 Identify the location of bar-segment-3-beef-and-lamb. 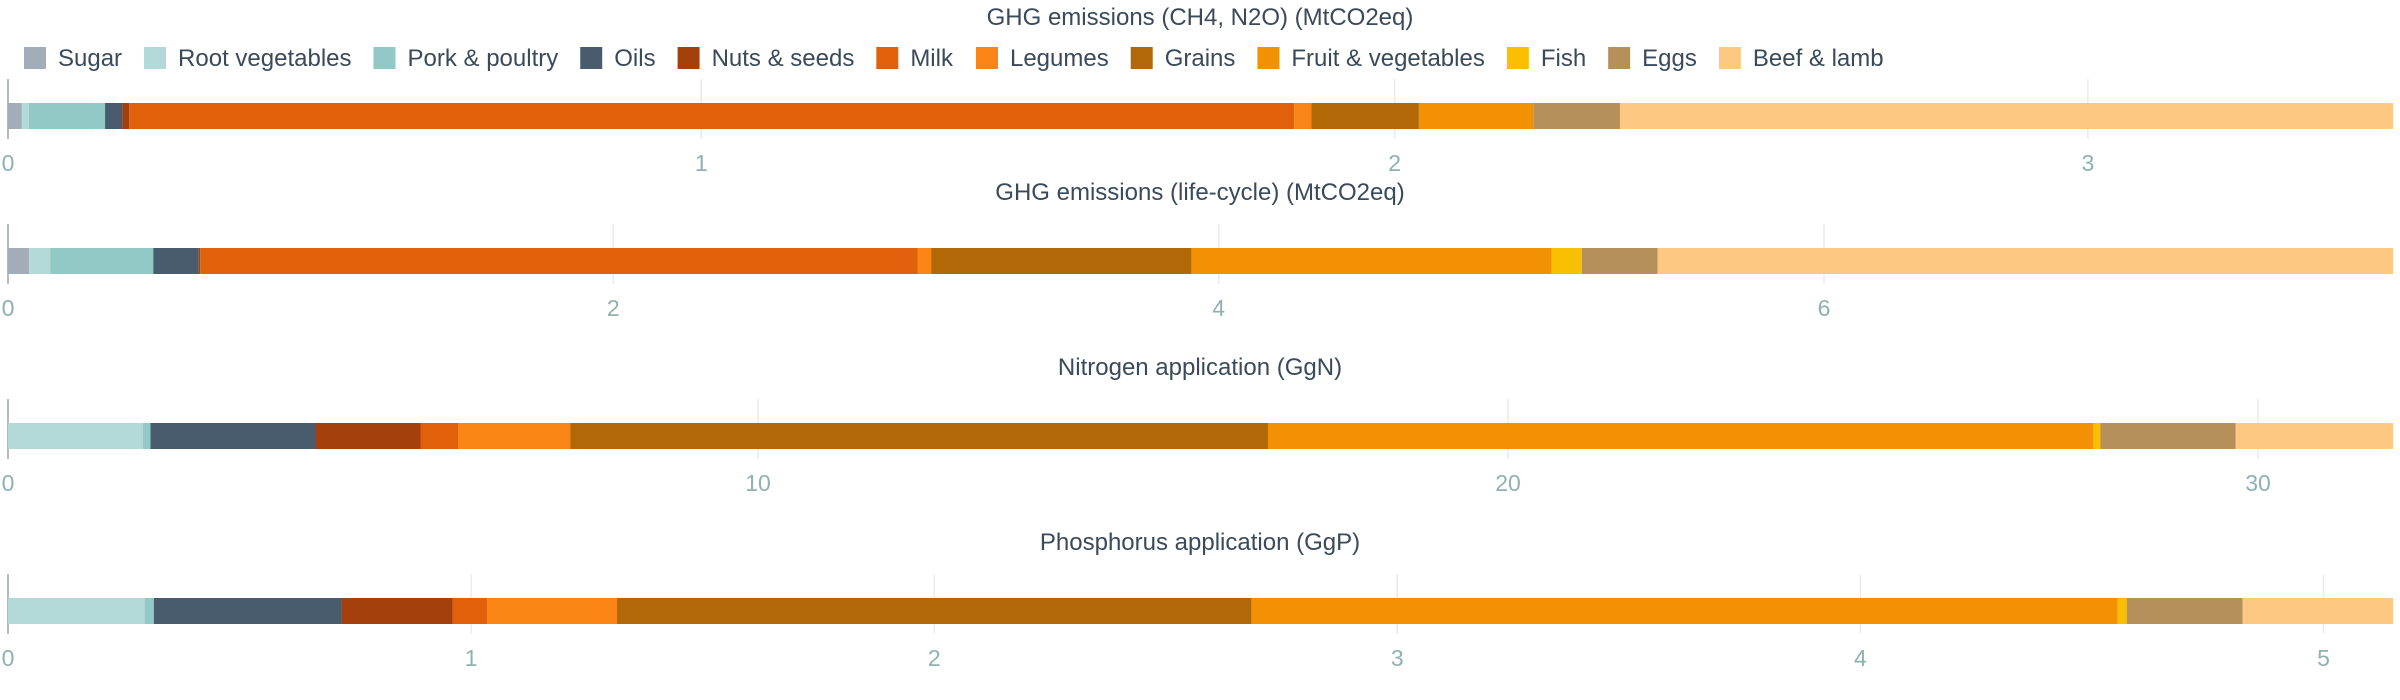
(2314, 436).